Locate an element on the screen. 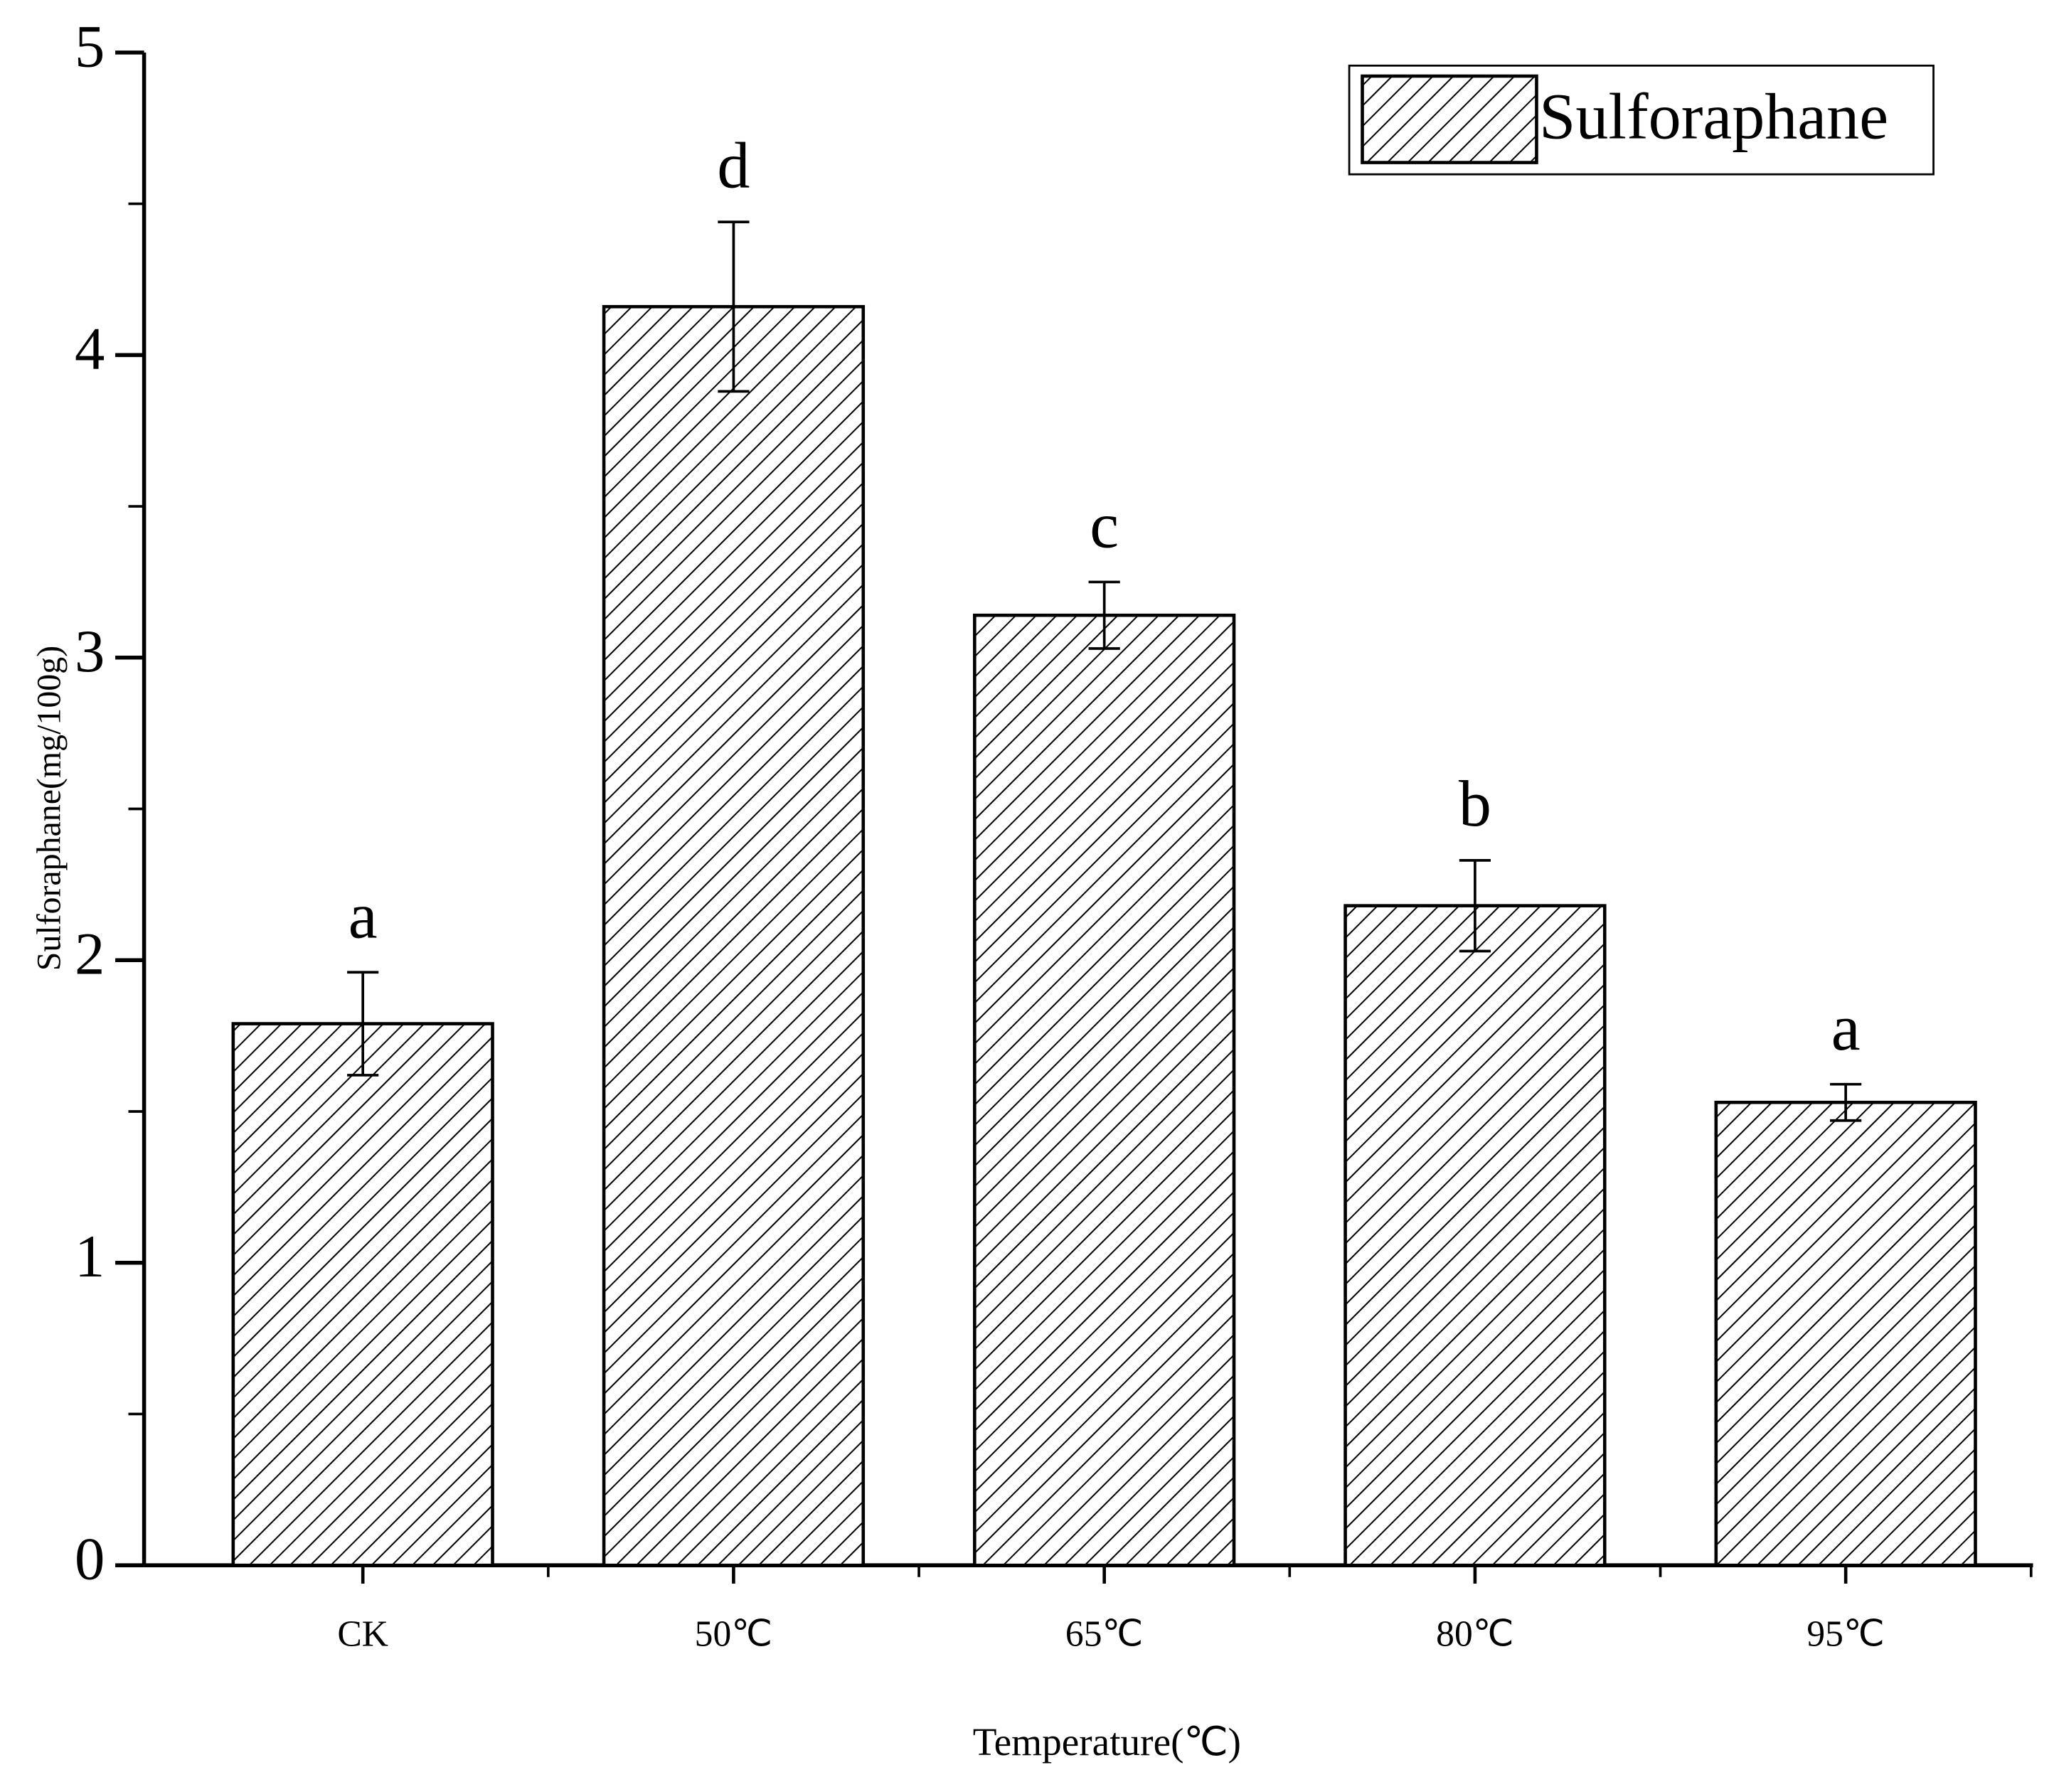 Image resolution: width=2054 pixels, height=1792 pixels. annotation: c is located at coordinates (1104, 525).